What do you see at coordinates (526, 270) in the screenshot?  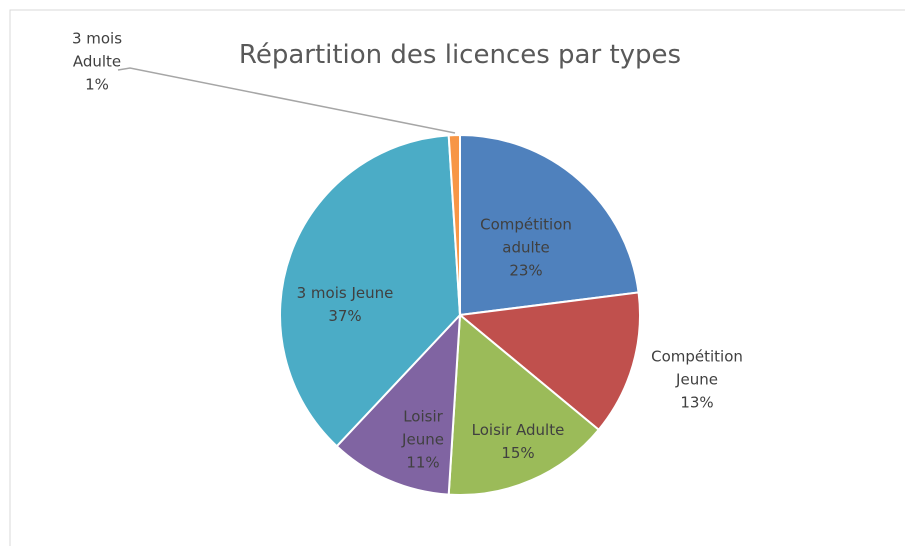 I see `slice-value: 23%` at bounding box center [526, 270].